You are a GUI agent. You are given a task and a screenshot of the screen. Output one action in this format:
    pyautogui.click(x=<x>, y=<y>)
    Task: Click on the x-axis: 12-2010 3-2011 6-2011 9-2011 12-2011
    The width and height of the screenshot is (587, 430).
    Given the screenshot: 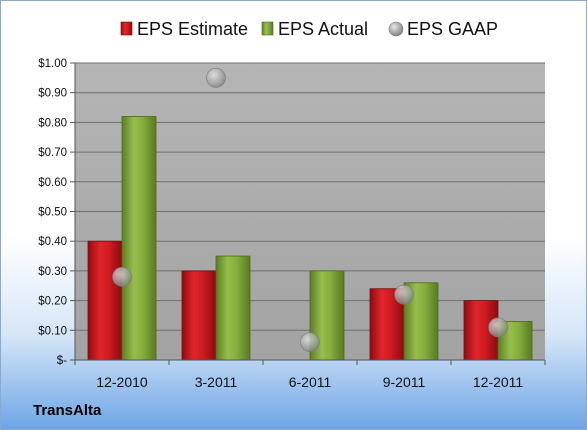 What is the action you would take?
    pyautogui.click(x=310, y=375)
    